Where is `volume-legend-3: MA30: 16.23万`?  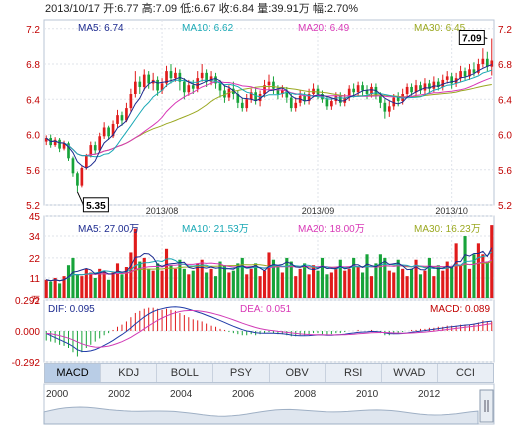 volume-legend-3: MA30: 16.23万 is located at coordinates (447, 229).